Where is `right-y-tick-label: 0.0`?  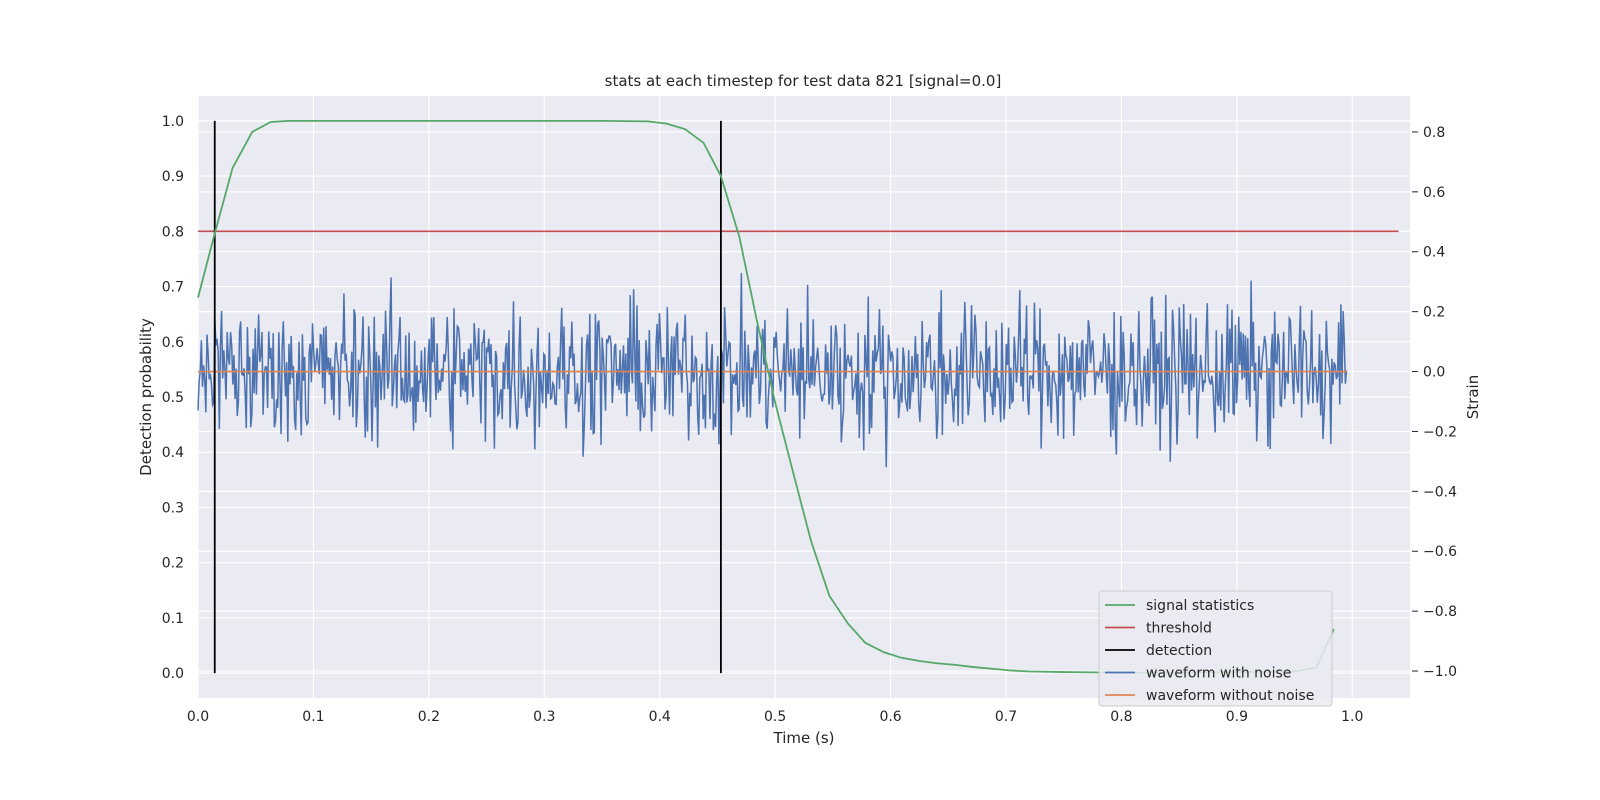
right-y-tick-label: 0.0 is located at coordinates (1434, 373).